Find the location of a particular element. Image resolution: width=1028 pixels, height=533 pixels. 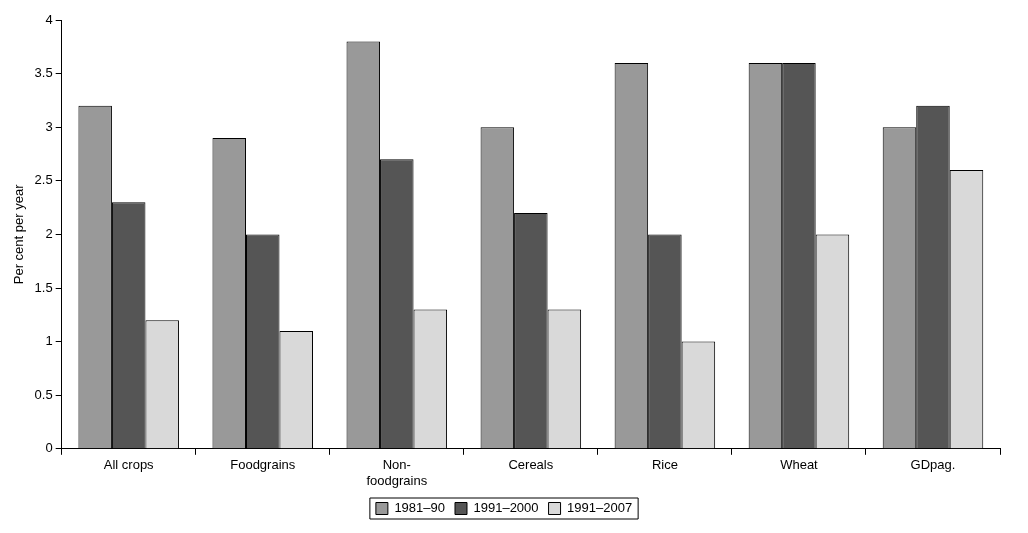

x-tick-label: GDpag. is located at coordinates (933, 465).